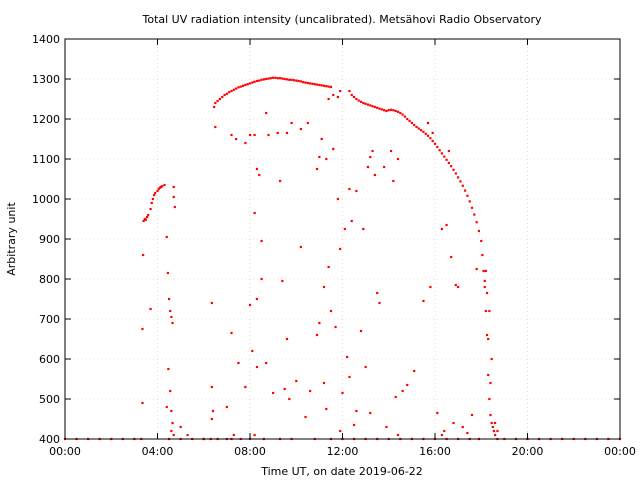 The height and width of the screenshot is (485, 640). What do you see at coordinates (620, 451) in the screenshot?
I see `x-tick-label: 00:00` at bounding box center [620, 451].